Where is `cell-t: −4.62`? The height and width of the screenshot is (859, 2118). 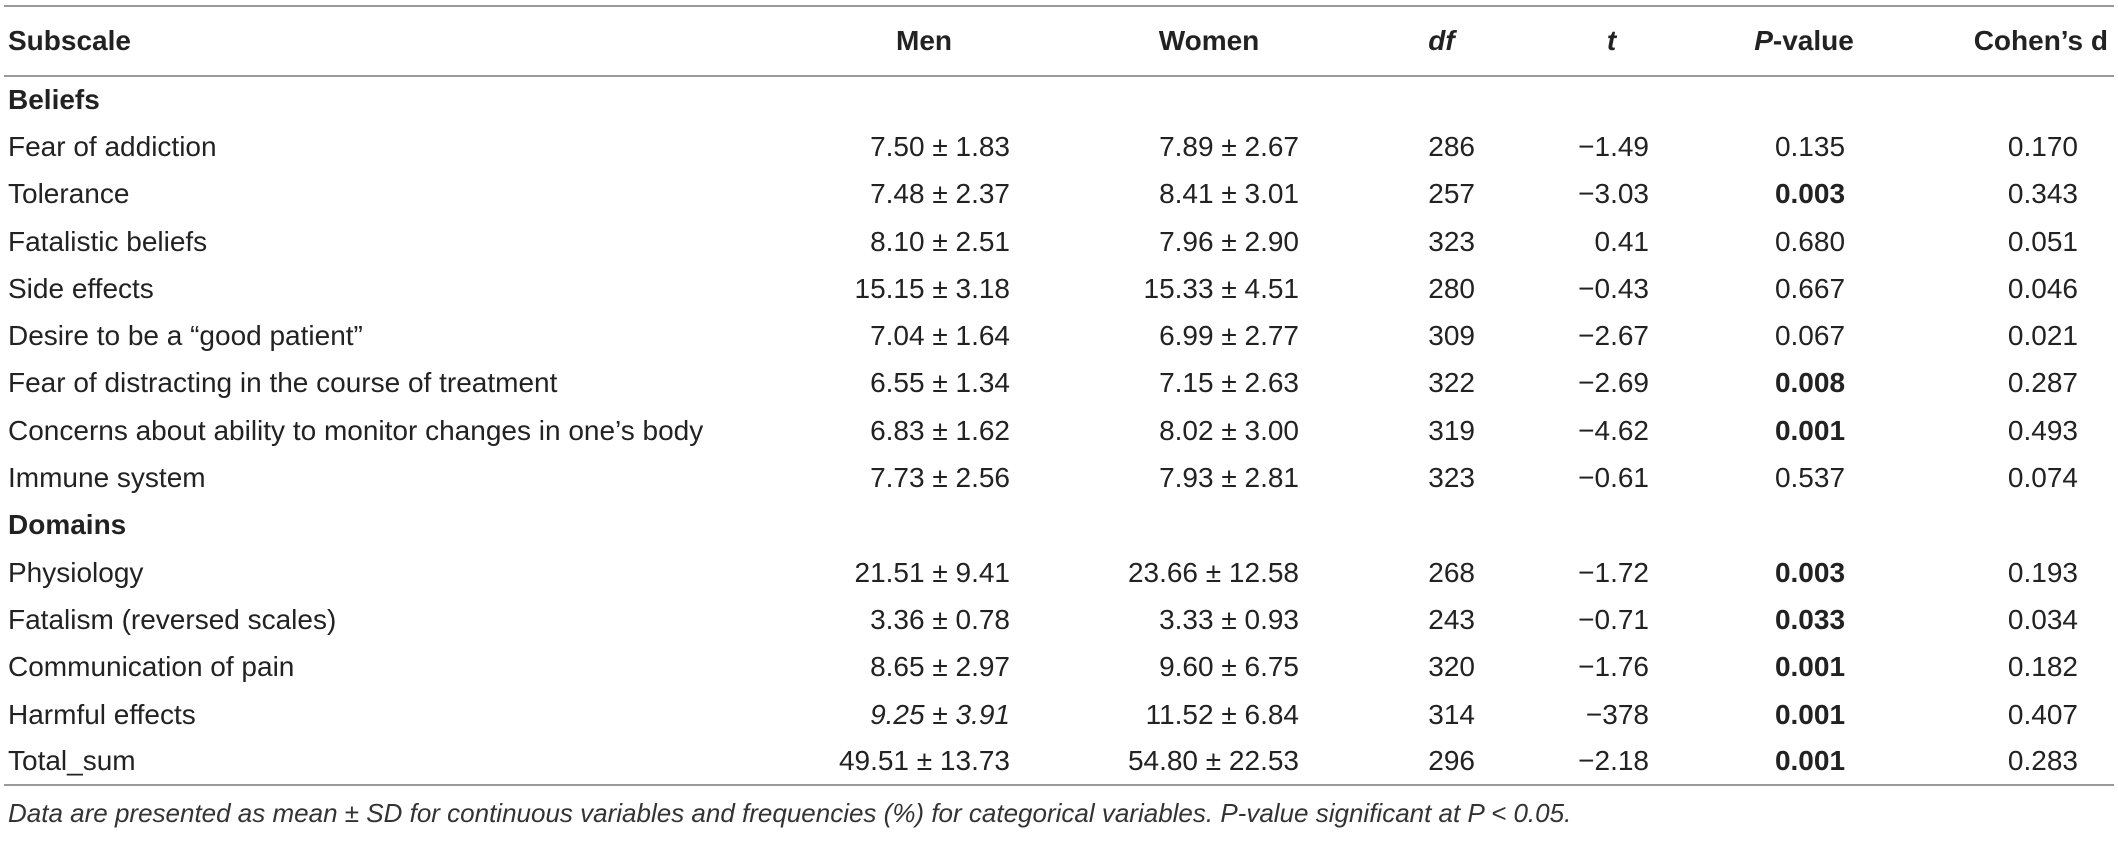 cell-t: −4.62 is located at coordinates (1613, 430).